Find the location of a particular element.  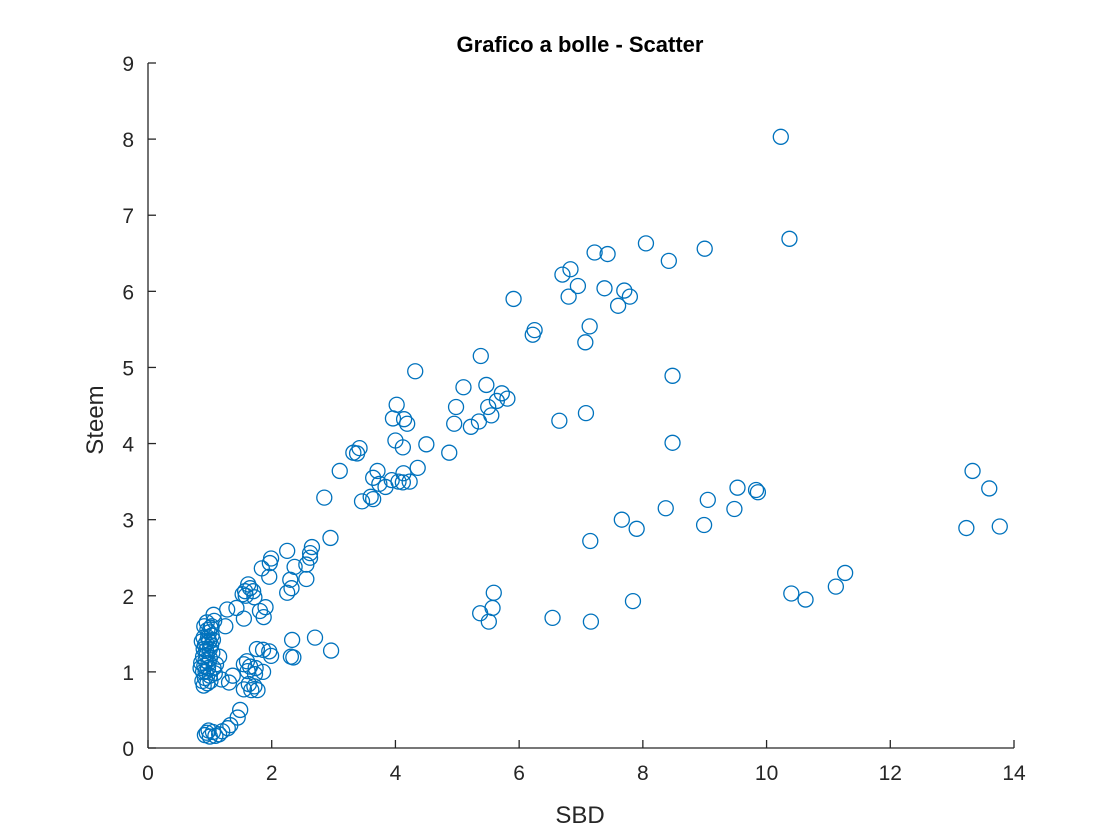

x-tick-label: 14 is located at coordinates (1014, 773).